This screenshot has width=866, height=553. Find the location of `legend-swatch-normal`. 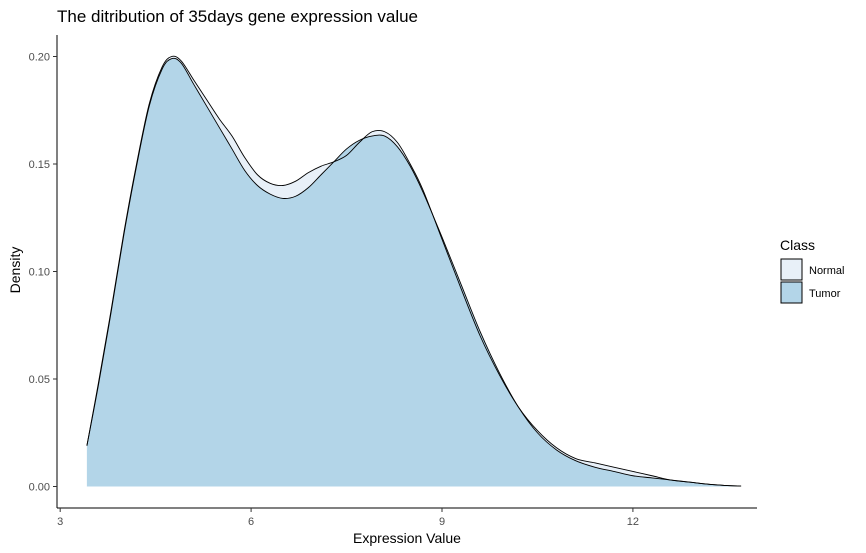

legend-swatch-normal is located at coordinates (791, 269).